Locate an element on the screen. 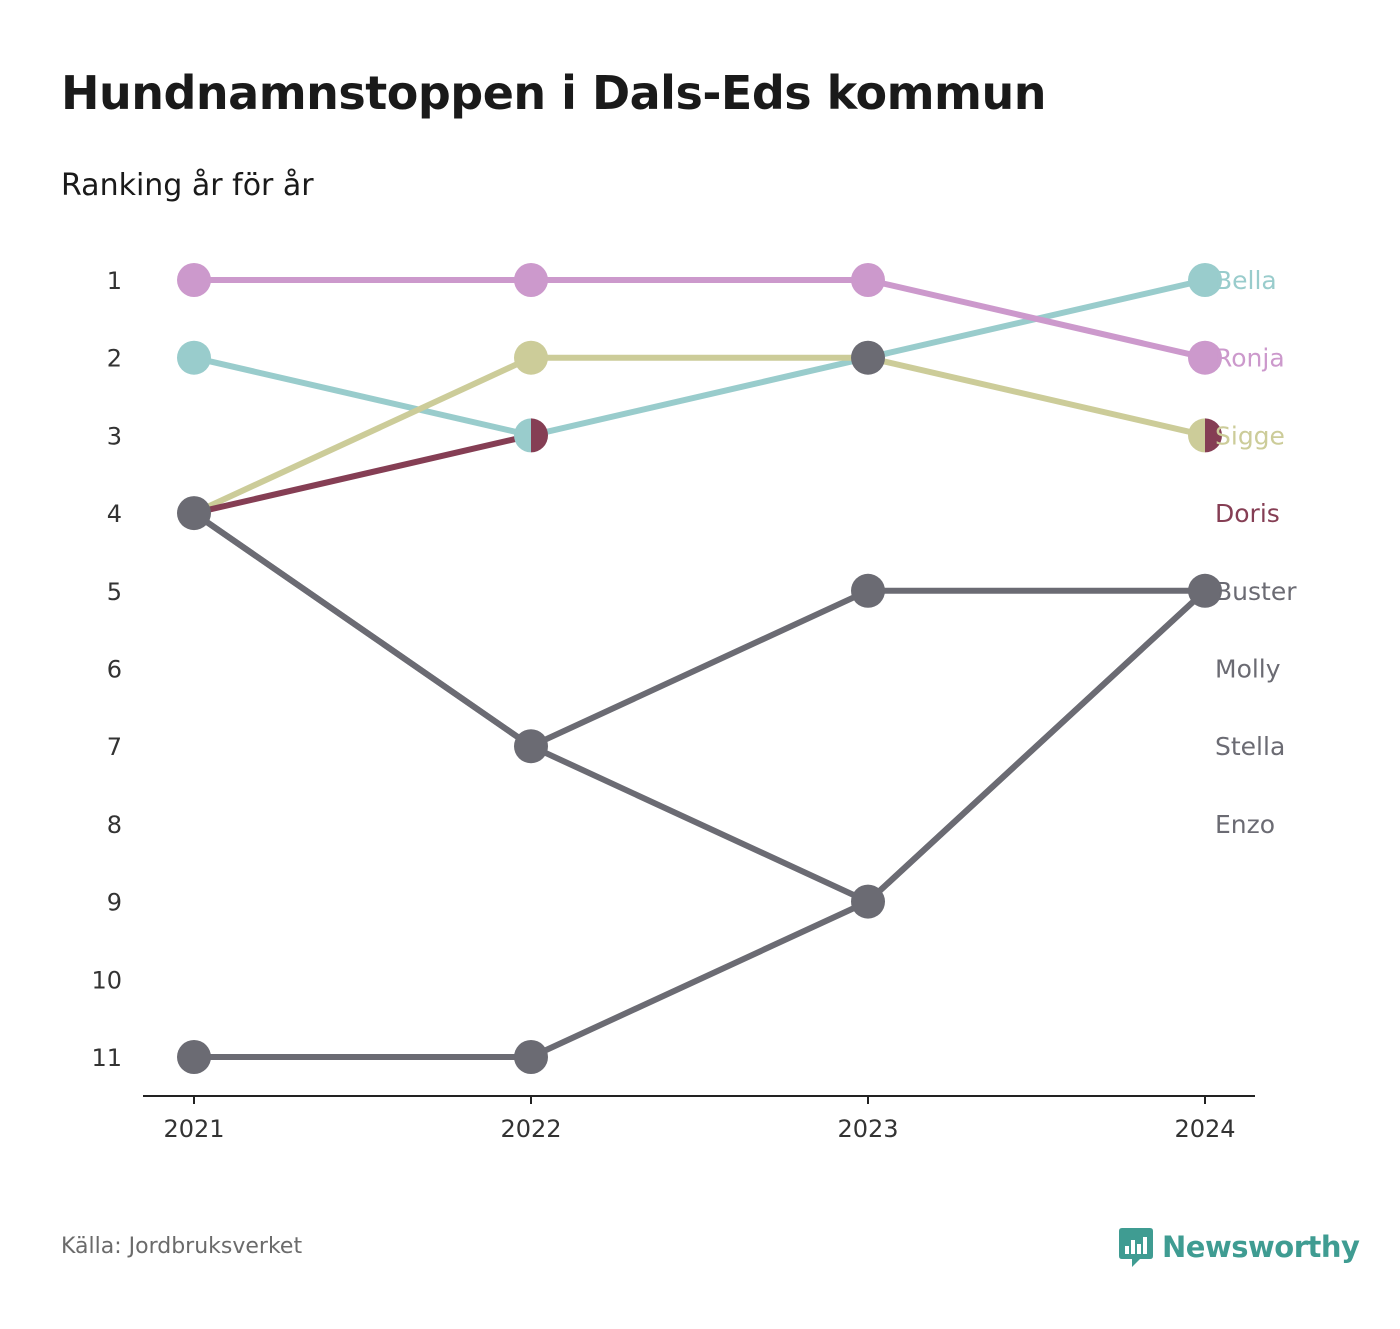 This screenshot has height=1329, width=1400. y-tick-label: 9 is located at coordinates (114, 903).